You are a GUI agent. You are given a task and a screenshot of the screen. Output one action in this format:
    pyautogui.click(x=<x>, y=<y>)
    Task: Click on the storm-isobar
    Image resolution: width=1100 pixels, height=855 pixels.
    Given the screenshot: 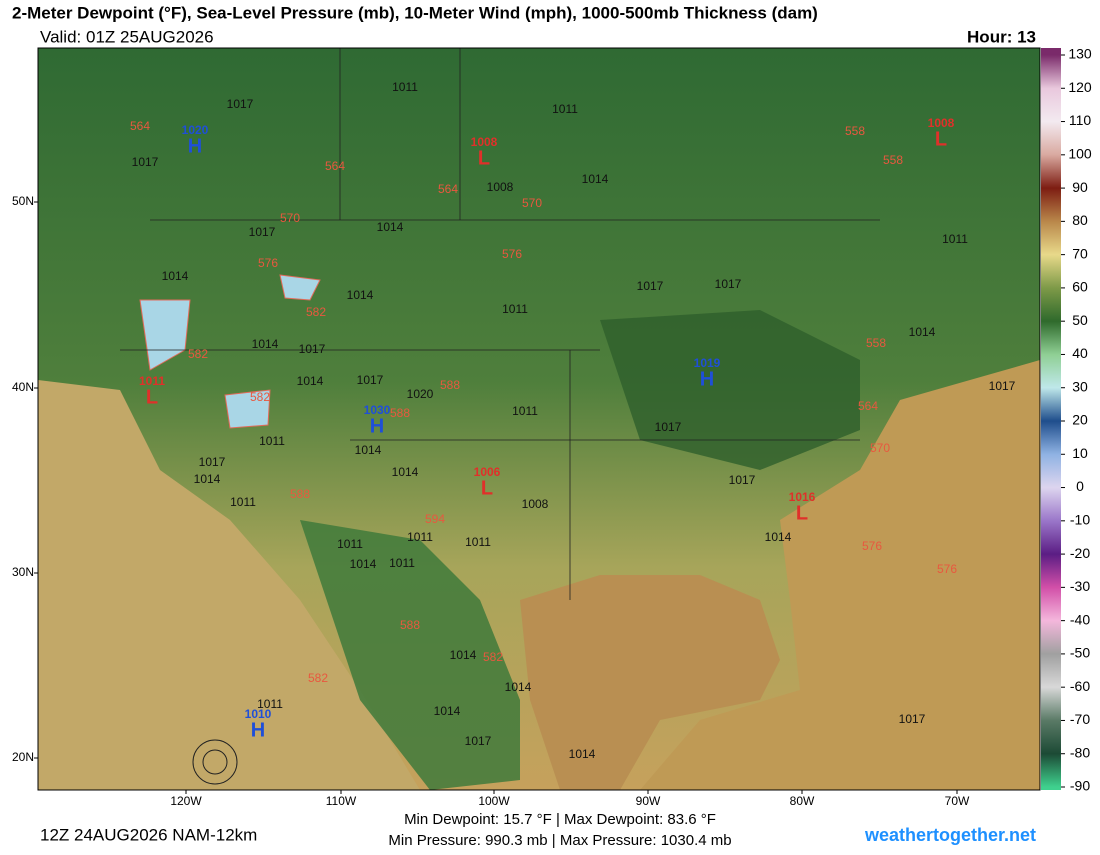 What is the action you would take?
    pyautogui.click(x=215, y=762)
    